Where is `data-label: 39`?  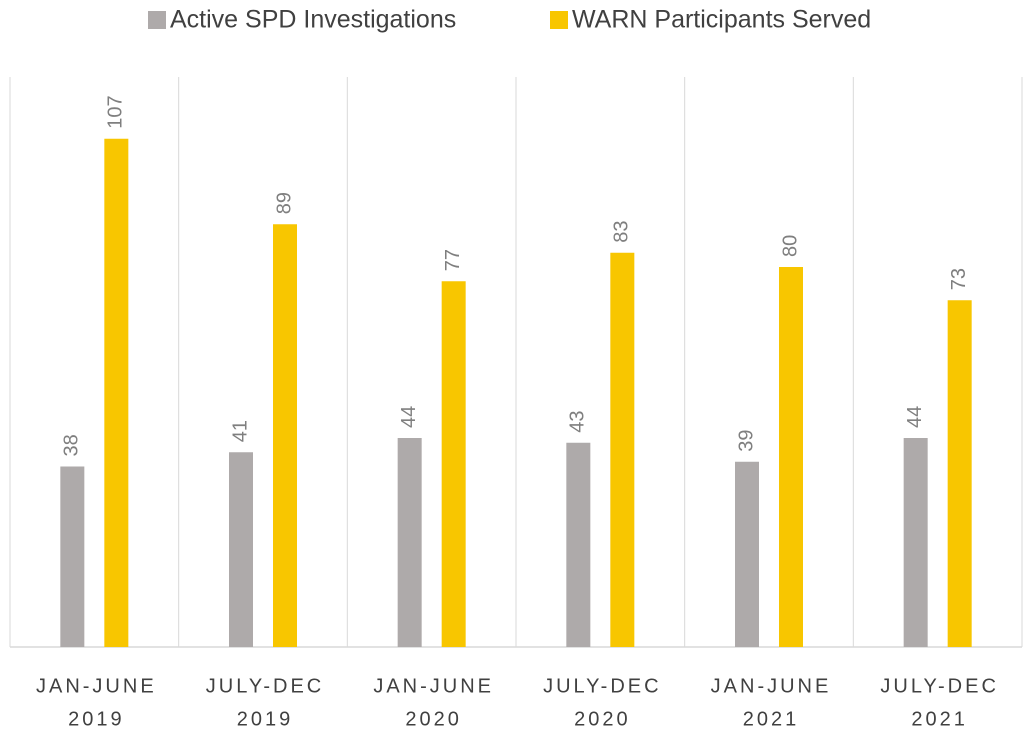
data-label: 39 is located at coordinates (746, 441).